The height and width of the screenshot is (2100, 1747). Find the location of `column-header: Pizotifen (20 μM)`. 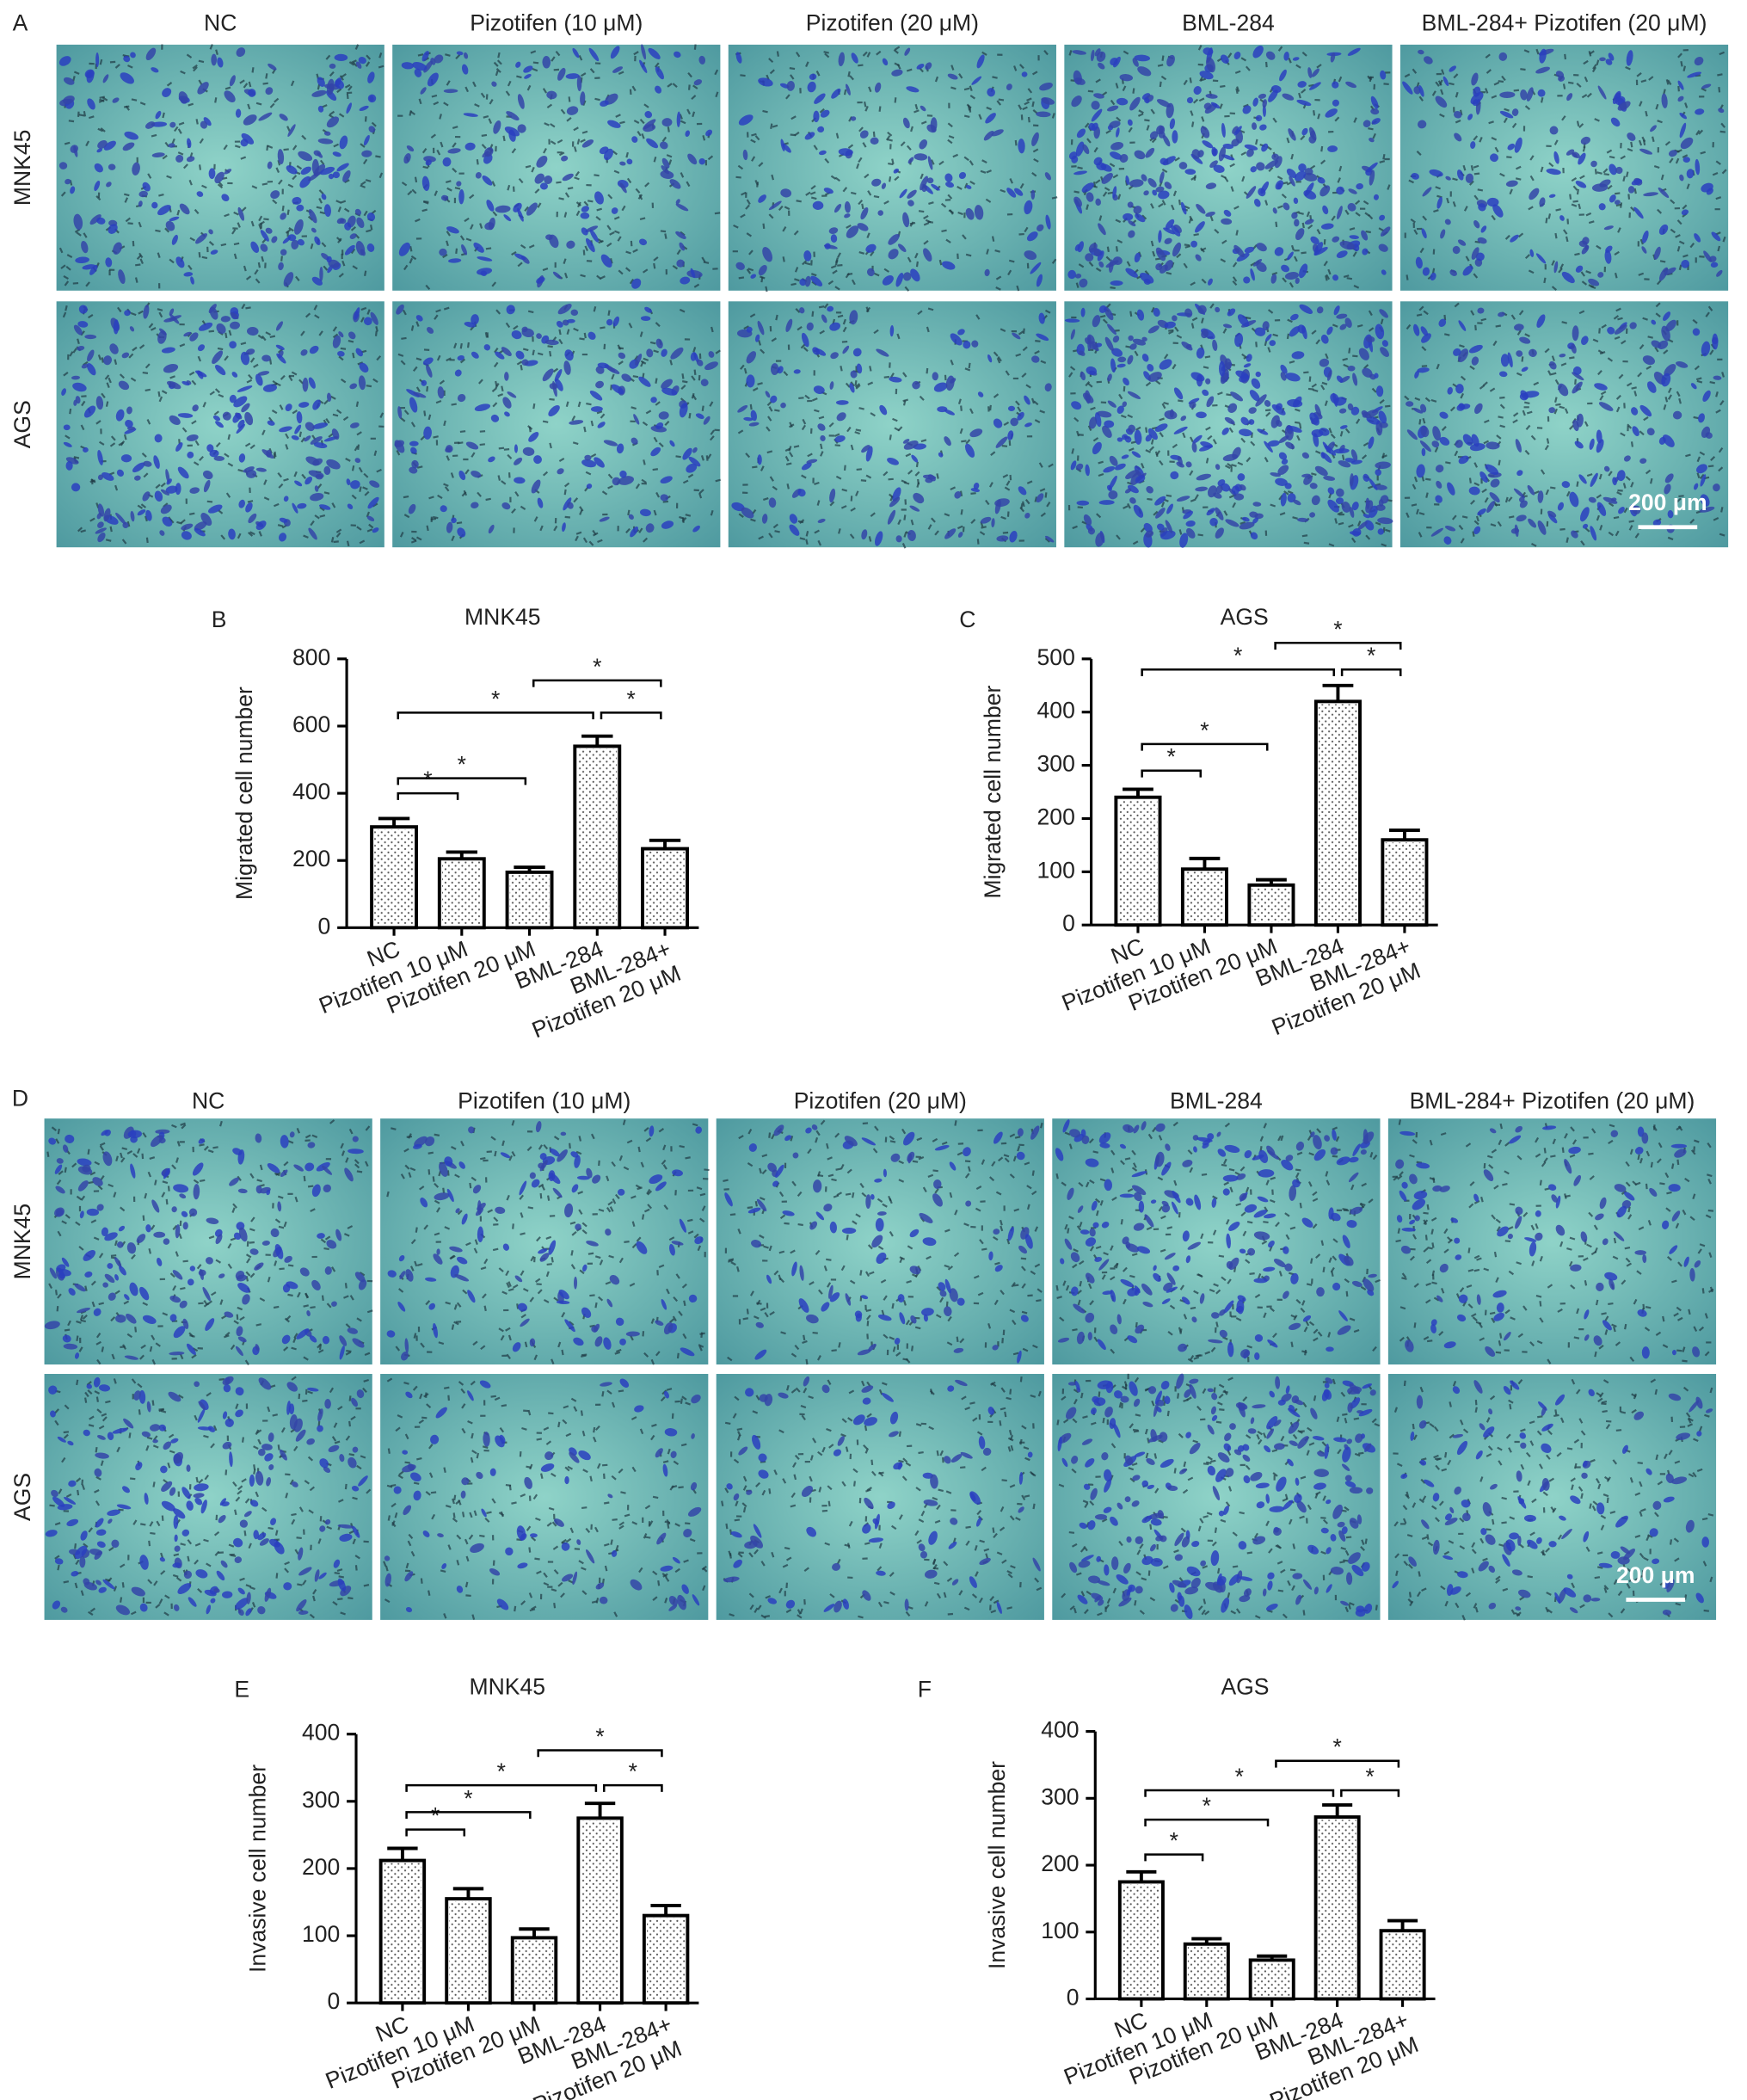

column-header: Pizotifen (20 μM) is located at coordinates (892, 22).